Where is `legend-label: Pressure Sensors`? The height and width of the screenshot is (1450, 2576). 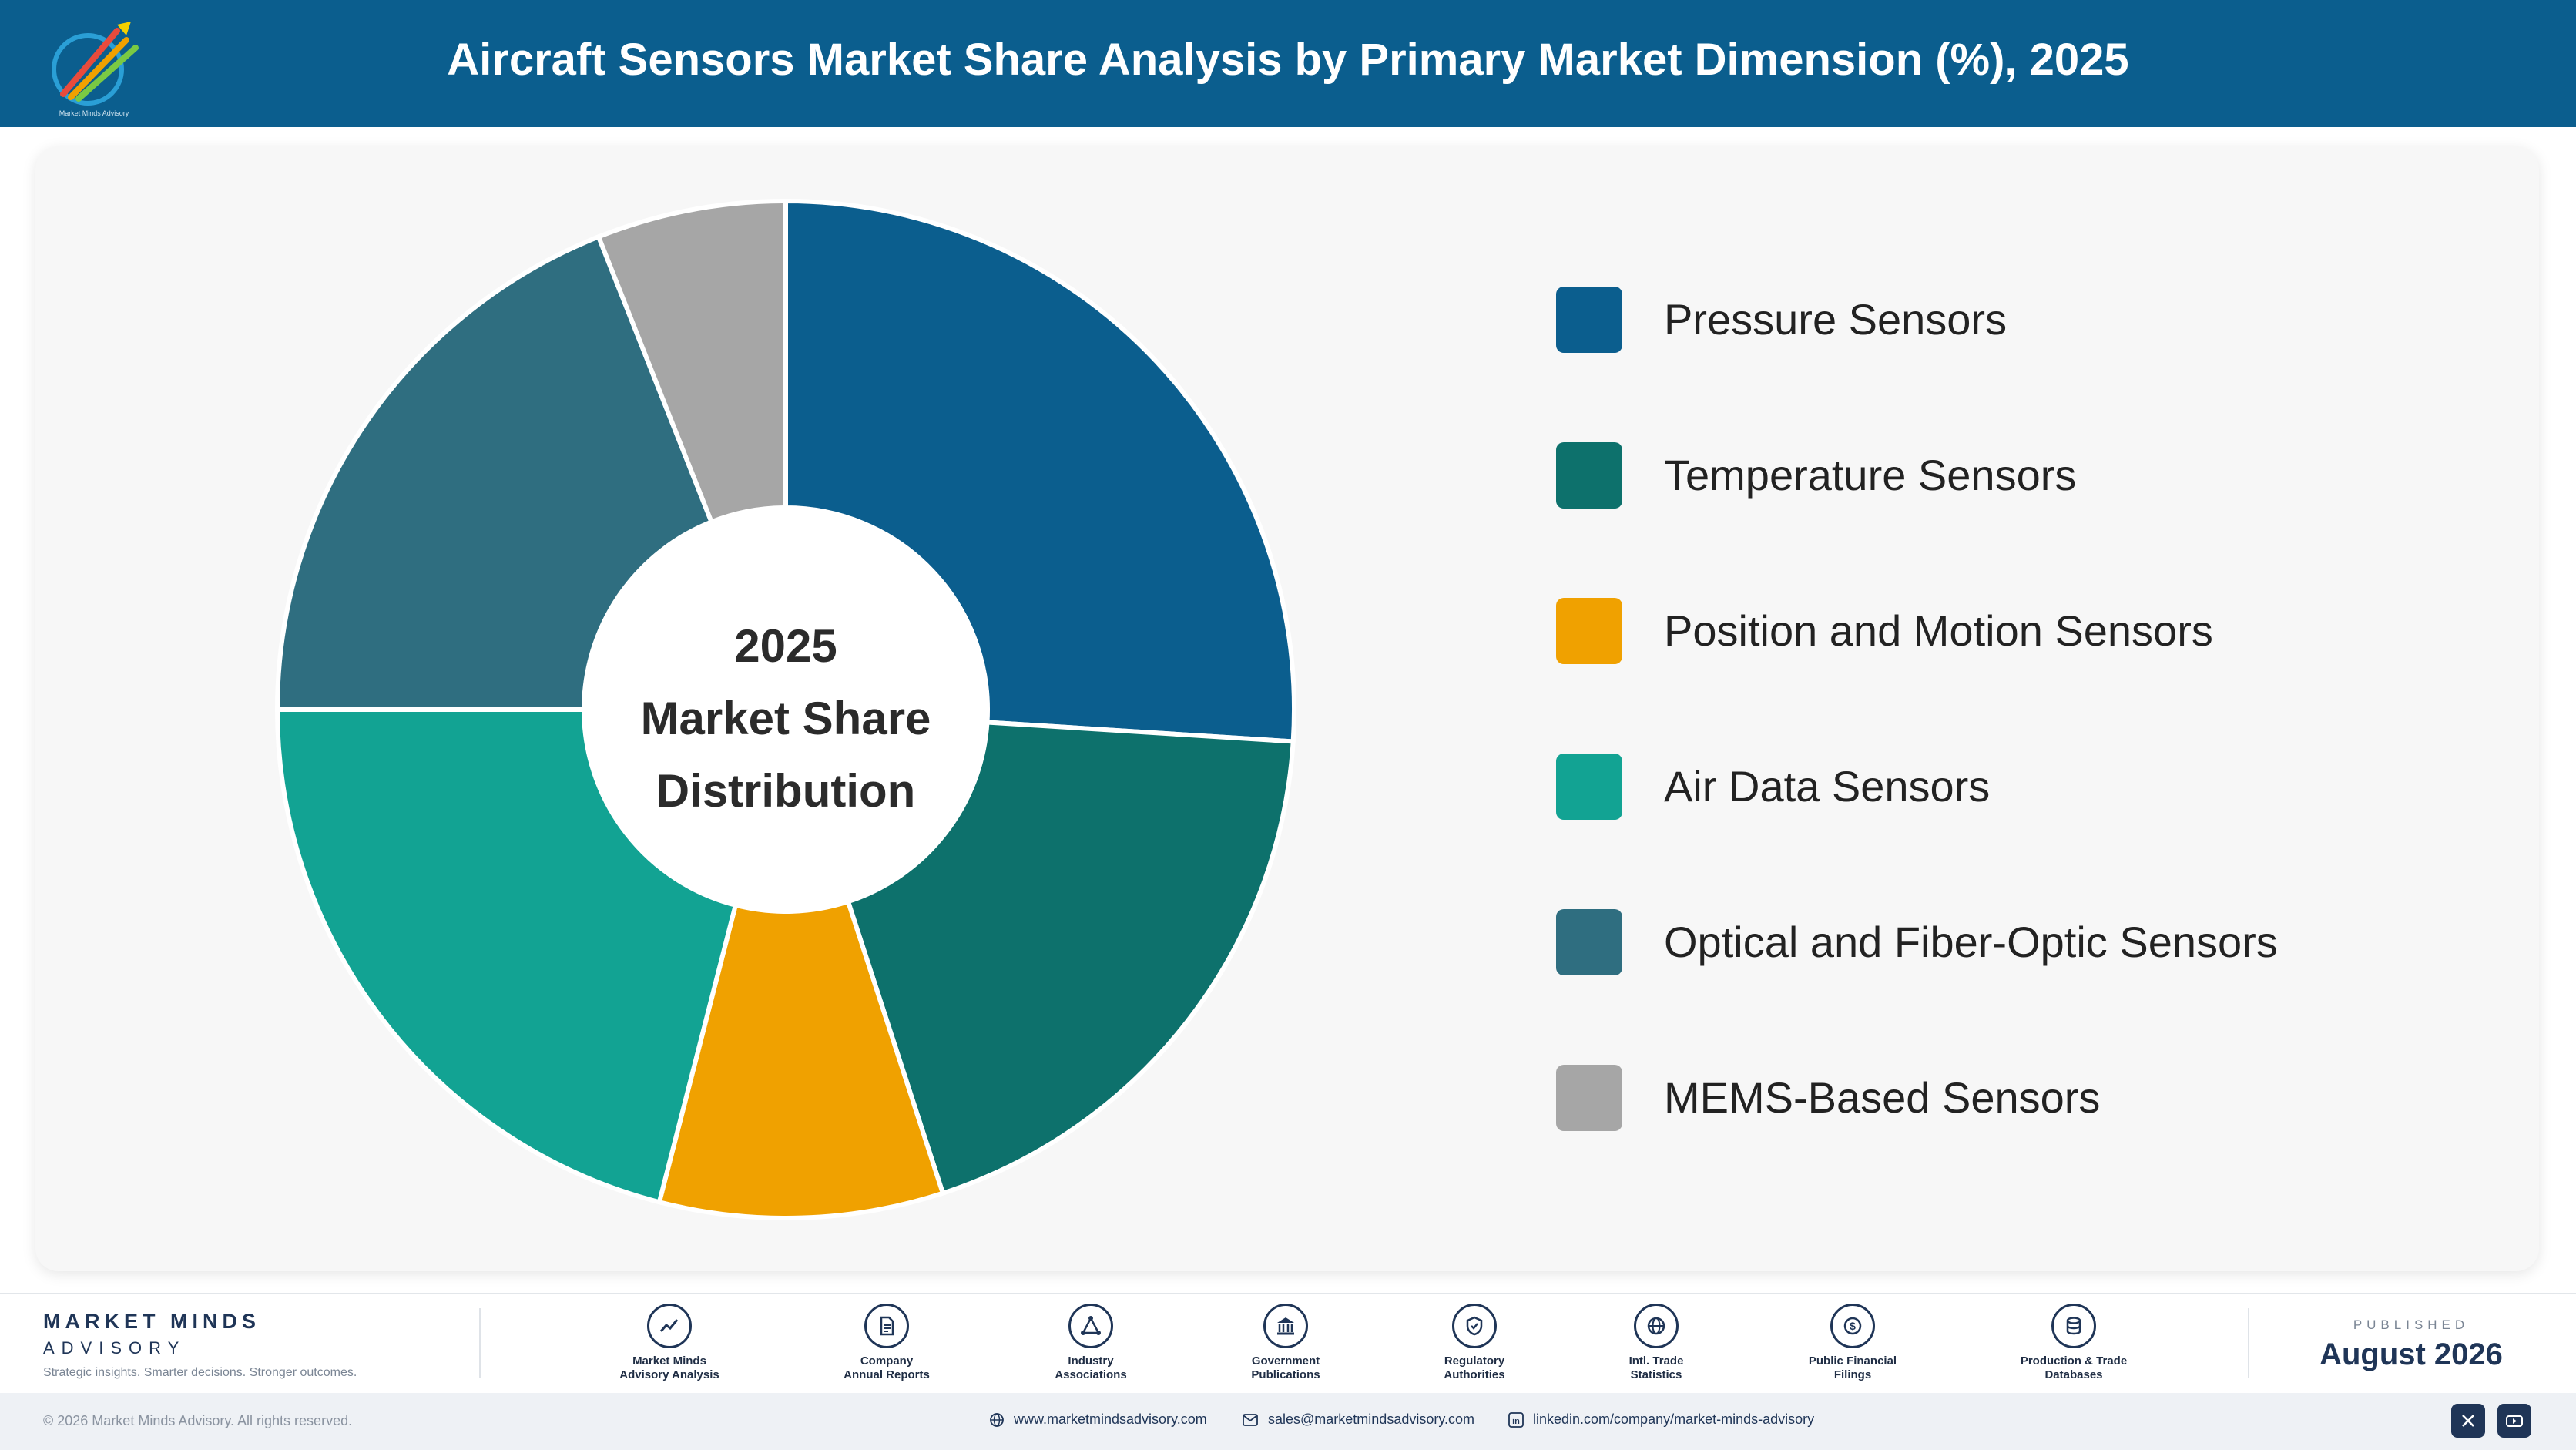 legend-label: Pressure Sensors is located at coordinates (1835, 319).